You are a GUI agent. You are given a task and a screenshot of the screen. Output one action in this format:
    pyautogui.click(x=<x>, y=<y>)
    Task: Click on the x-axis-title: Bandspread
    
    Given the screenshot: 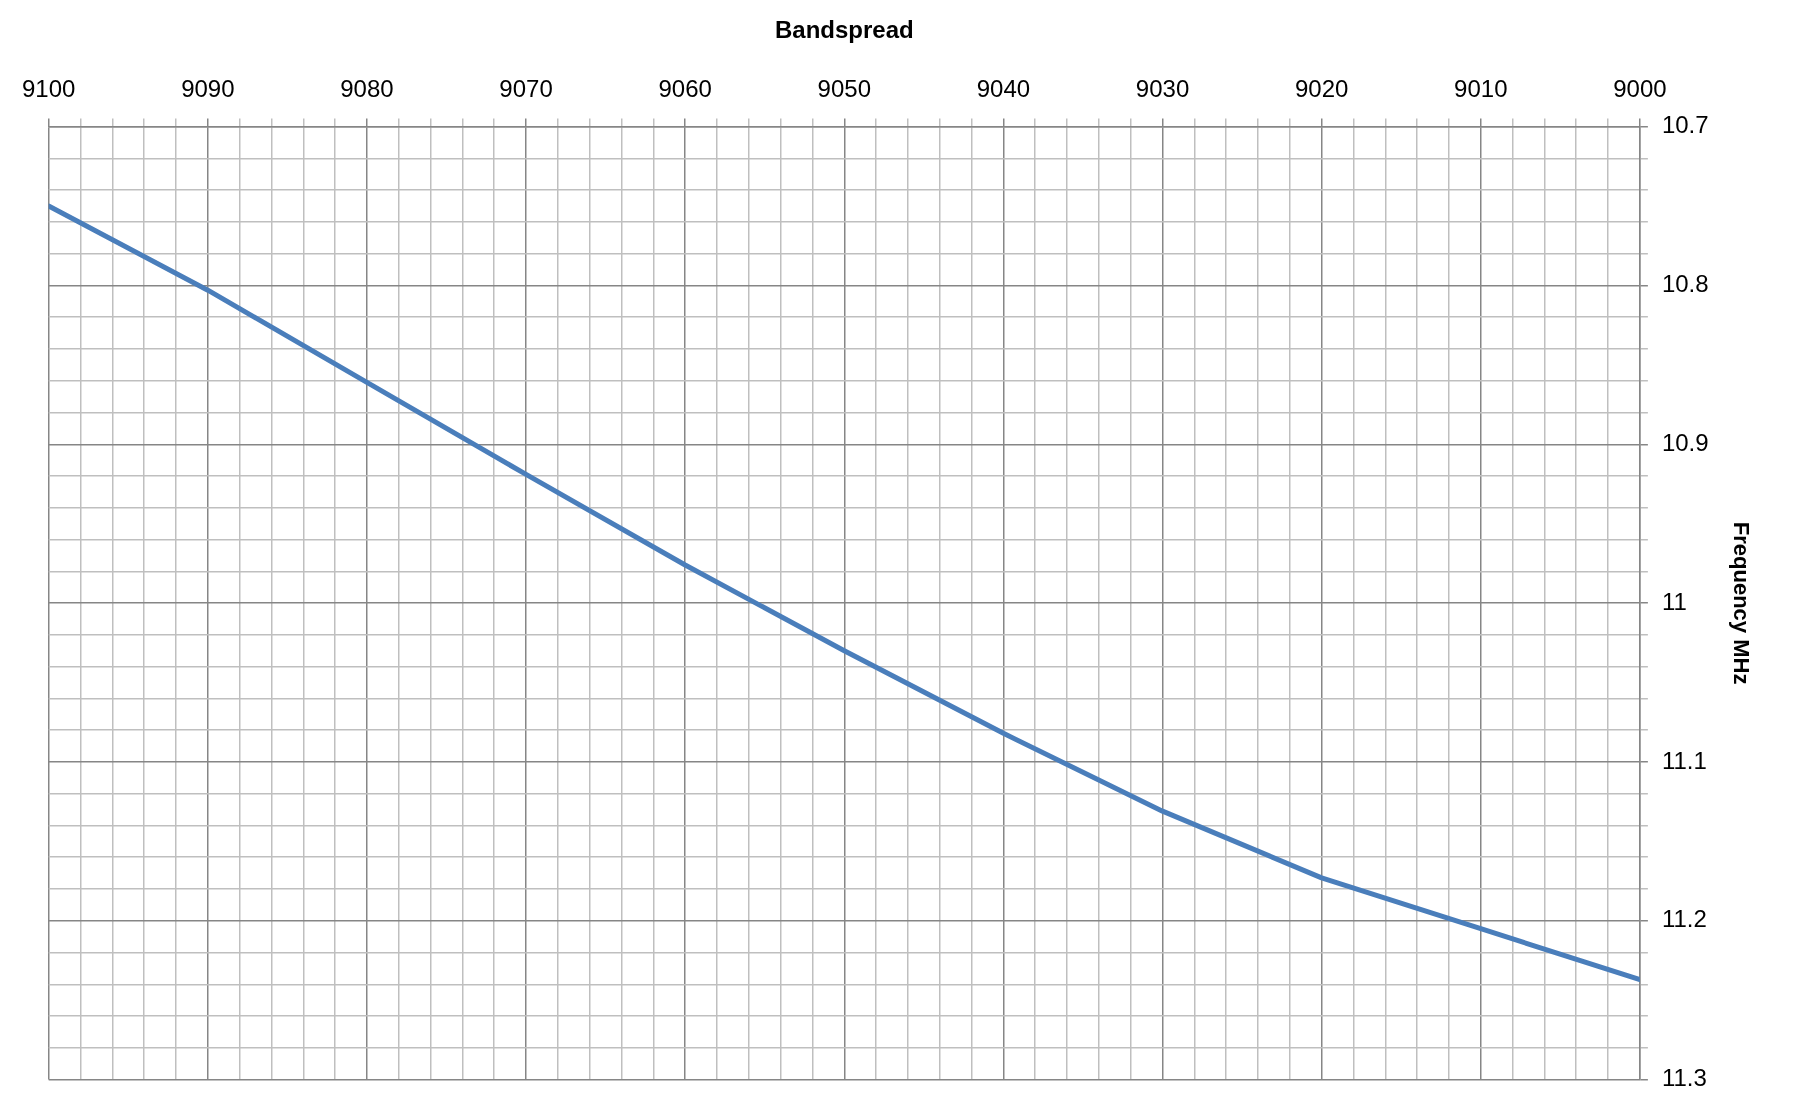 What is the action you would take?
    pyautogui.click(x=844, y=30)
    